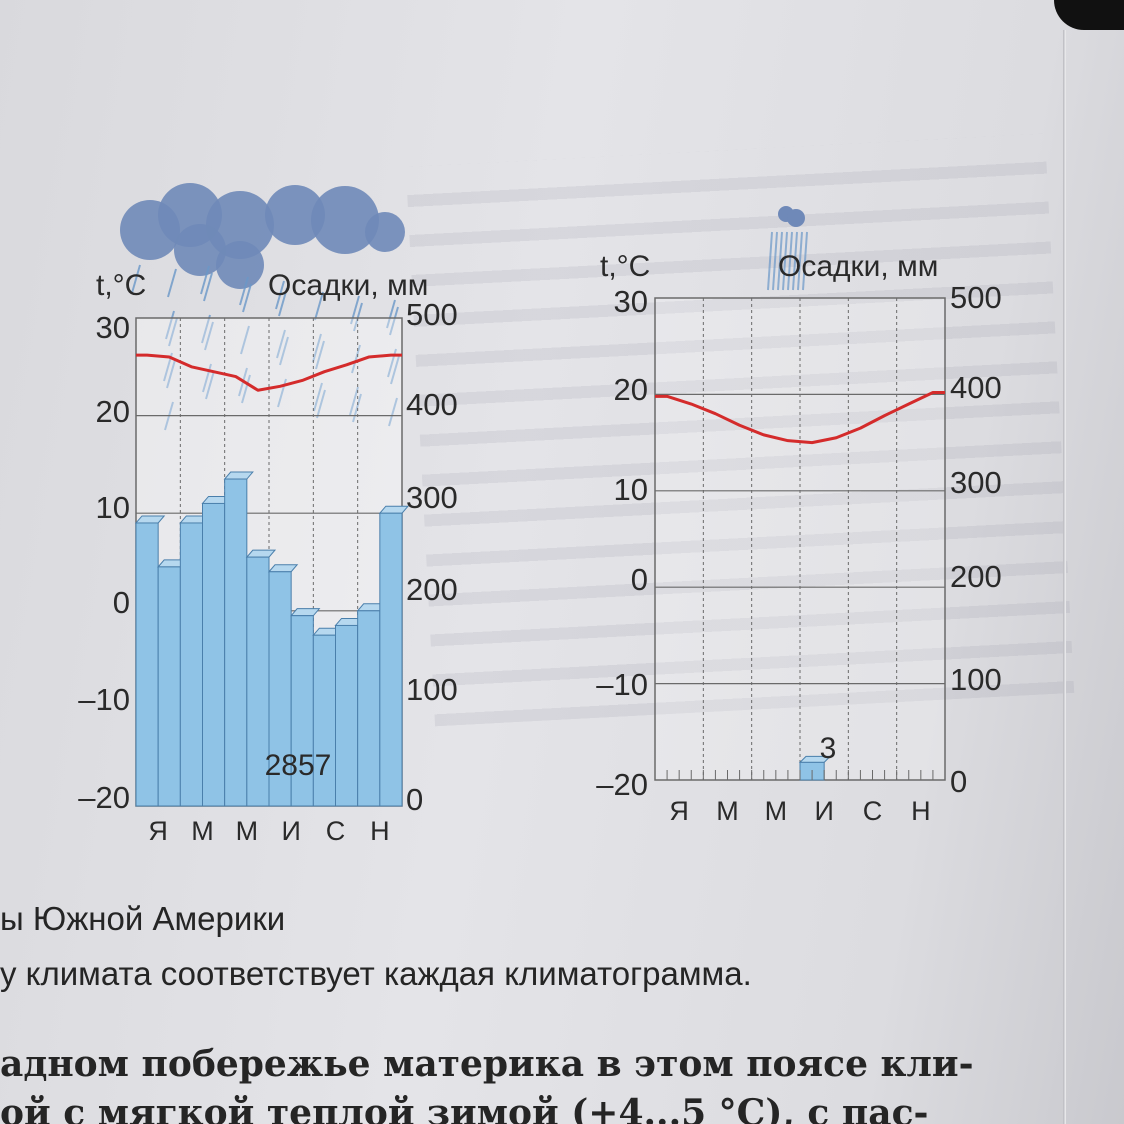 The image size is (1124, 1124). I want to click on page-edge, so click(1064, 577).